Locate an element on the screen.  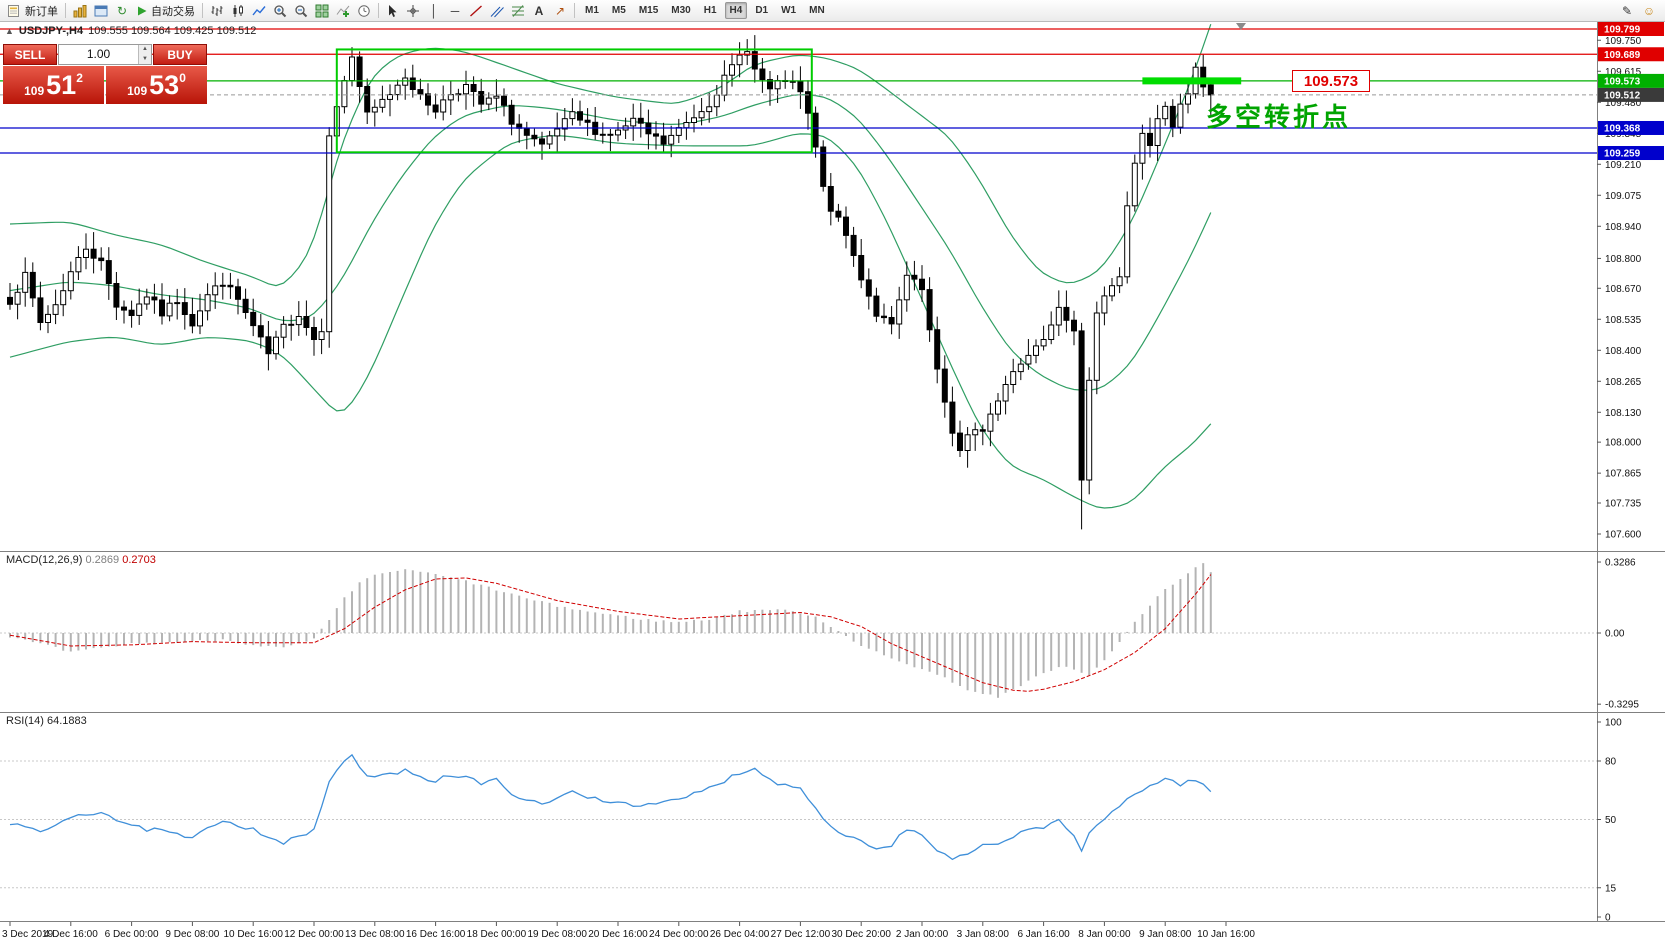
rsi-axis-tick: 100 is located at coordinates (1613, 723).